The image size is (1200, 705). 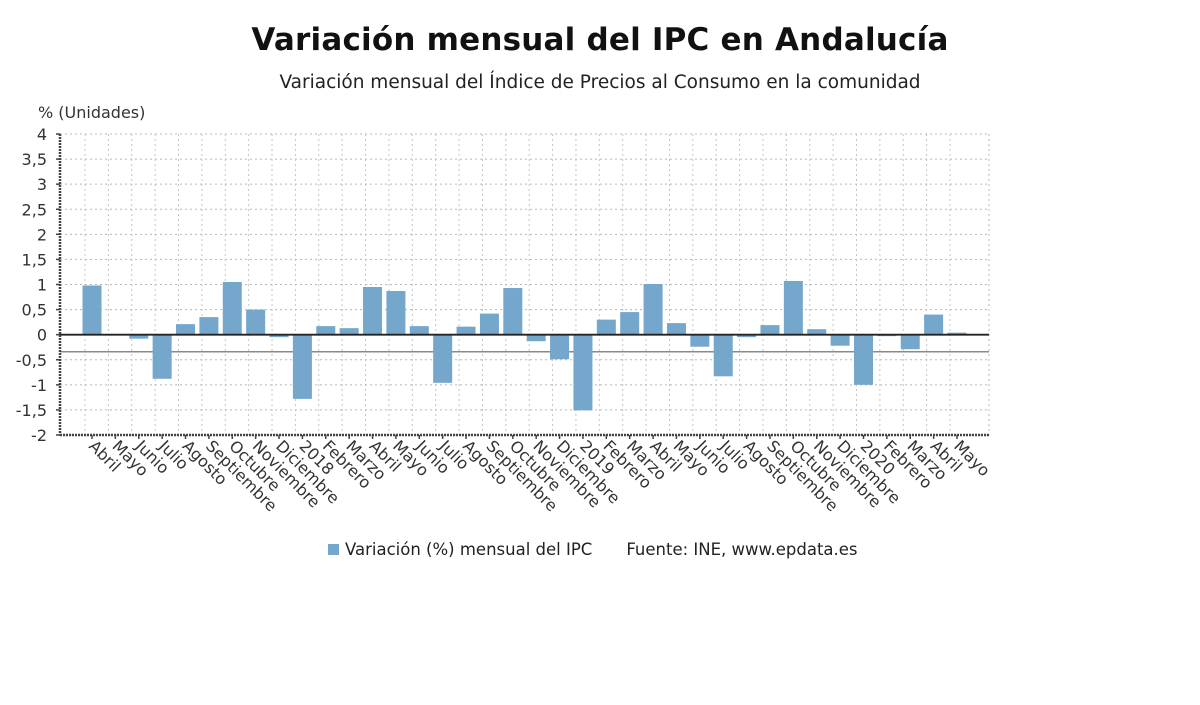 What do you see at coordinates (42, 234) in the screenshot?
I see `y-tick-label: 2` at bounding box center [42, 234].